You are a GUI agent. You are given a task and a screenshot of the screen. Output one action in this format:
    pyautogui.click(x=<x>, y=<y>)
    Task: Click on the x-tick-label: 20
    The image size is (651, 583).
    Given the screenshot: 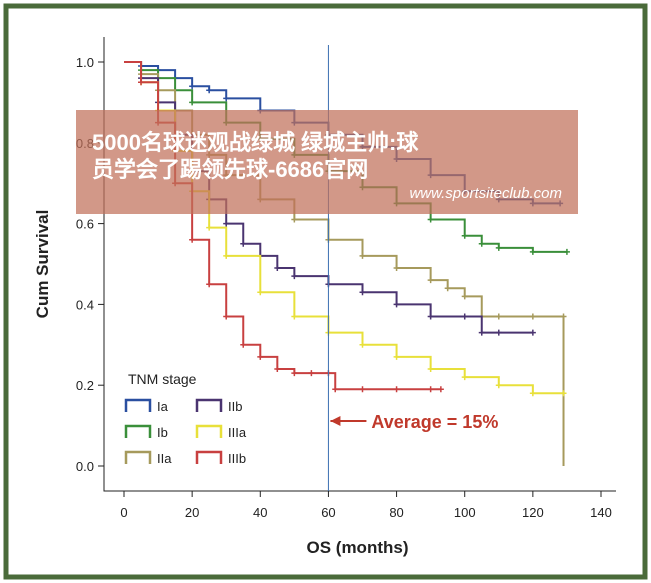 What is the action you would take?
    pyautogui.click(x=192, y=512)
    